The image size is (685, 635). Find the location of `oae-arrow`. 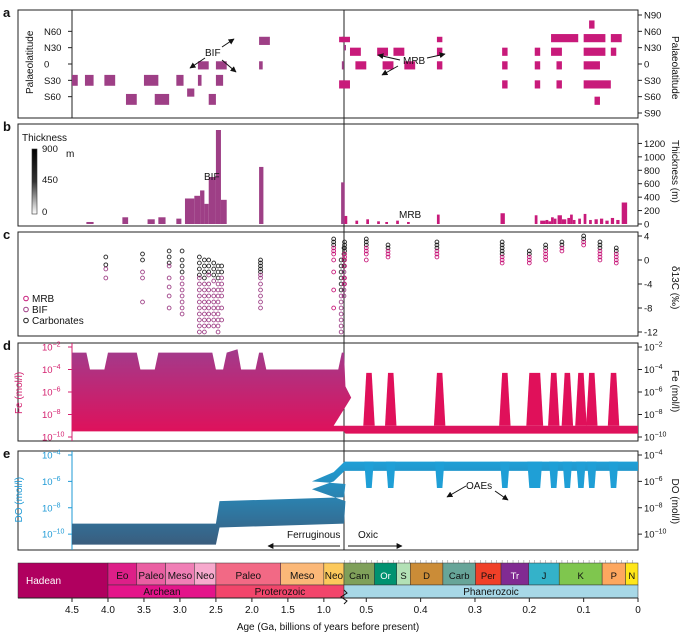

oae-arrow is located at coordinates (456, 491).